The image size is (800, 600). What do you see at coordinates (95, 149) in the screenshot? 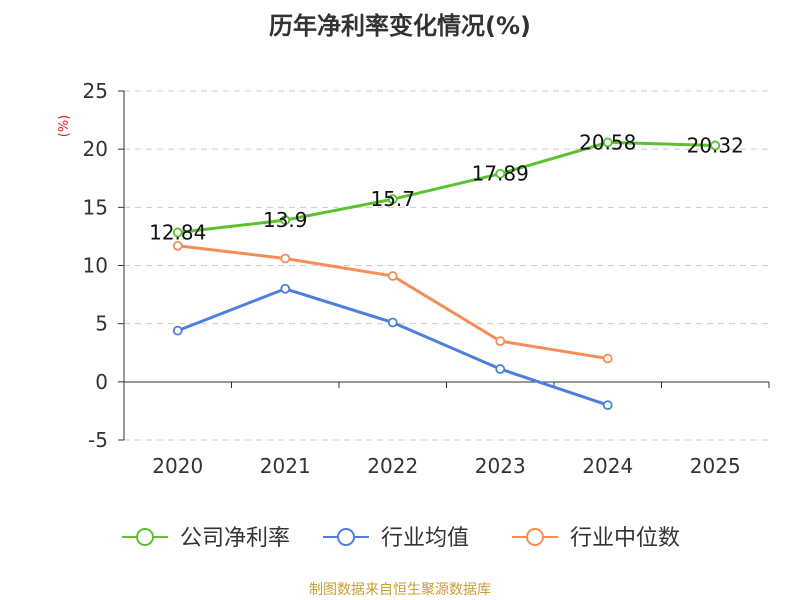
I see `y-tick-label: 20` at bounding box center [95, 149].